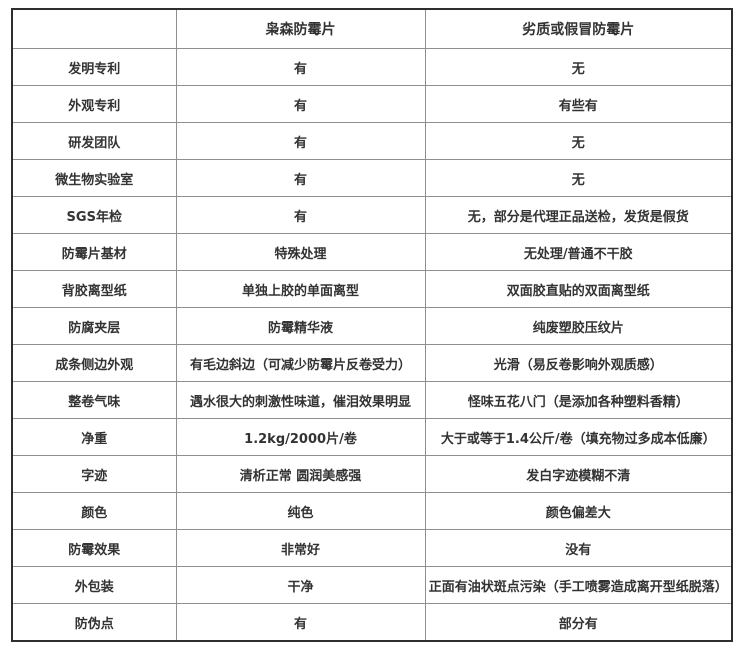  I want to click on fake-cell: 怪味五花八门（是添加各种塑料香精）, so click(578, 400).